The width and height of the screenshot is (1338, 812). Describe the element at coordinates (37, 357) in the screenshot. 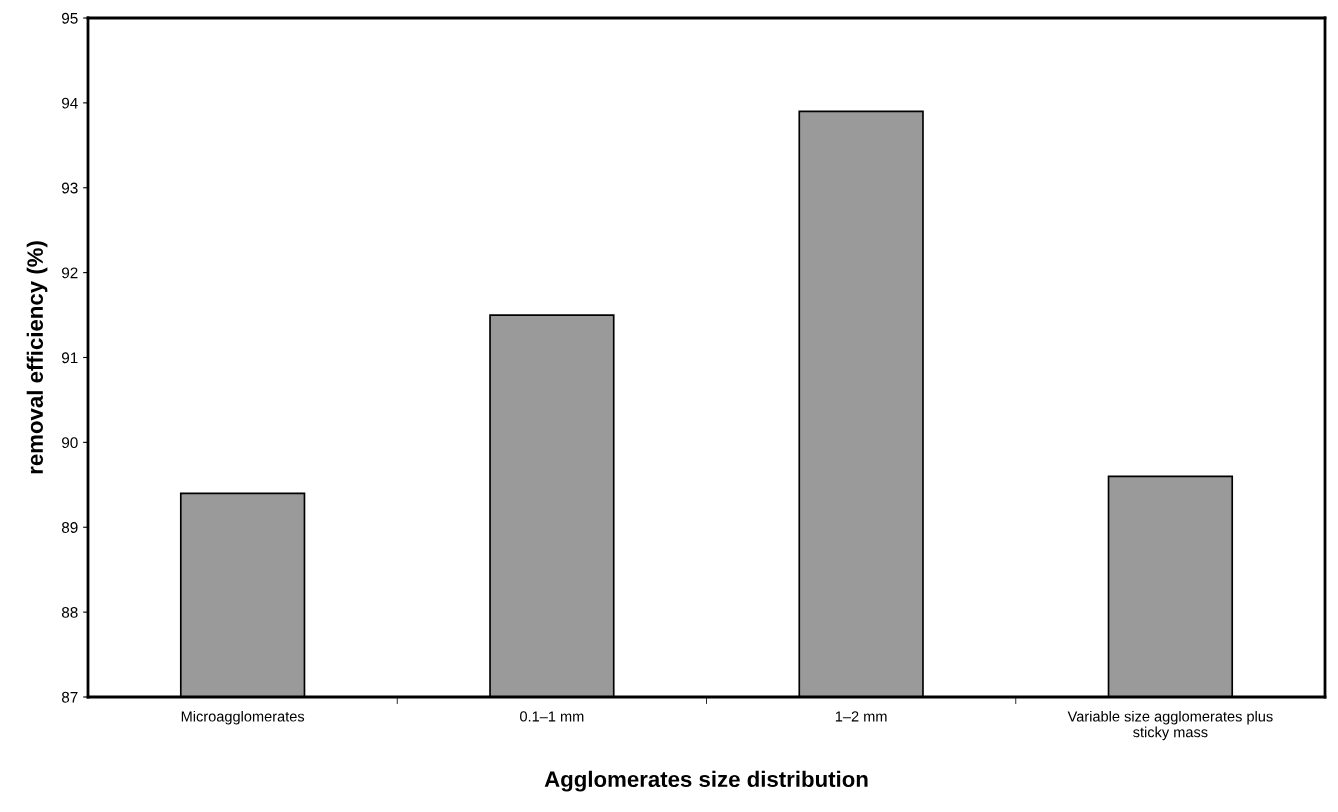

I see `y-axis-title: removal efficiency (%)` at that location.